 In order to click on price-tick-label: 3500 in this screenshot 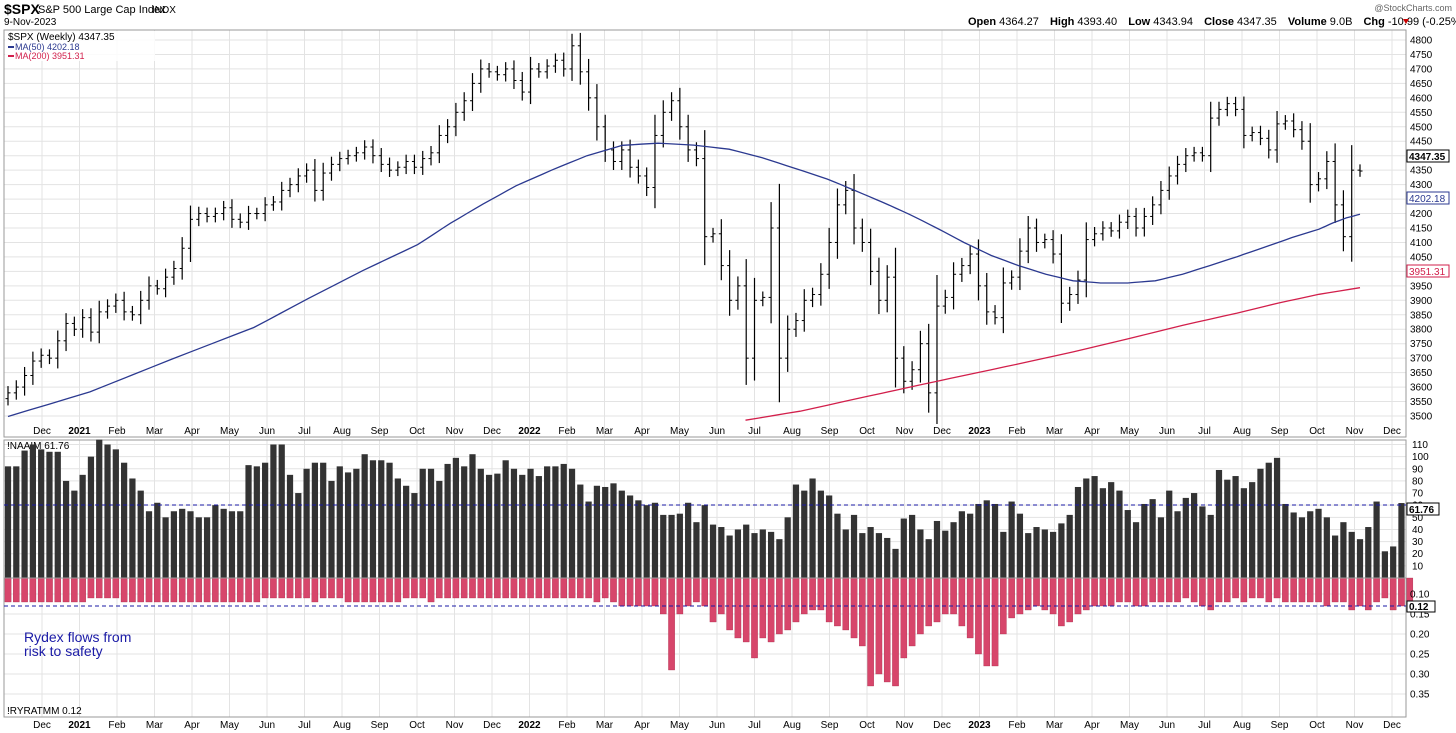, I will do `click(1421, 417)`.